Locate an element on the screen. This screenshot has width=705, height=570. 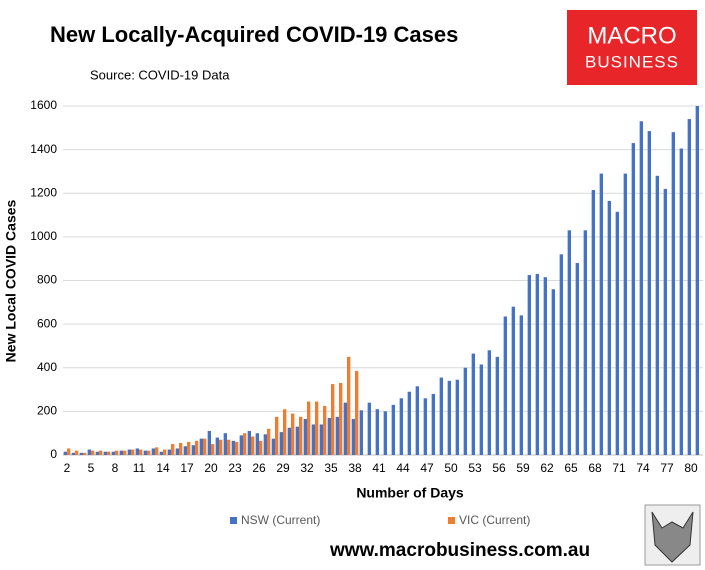
x-tick-label: 44 is located at coordinates (403, 468).